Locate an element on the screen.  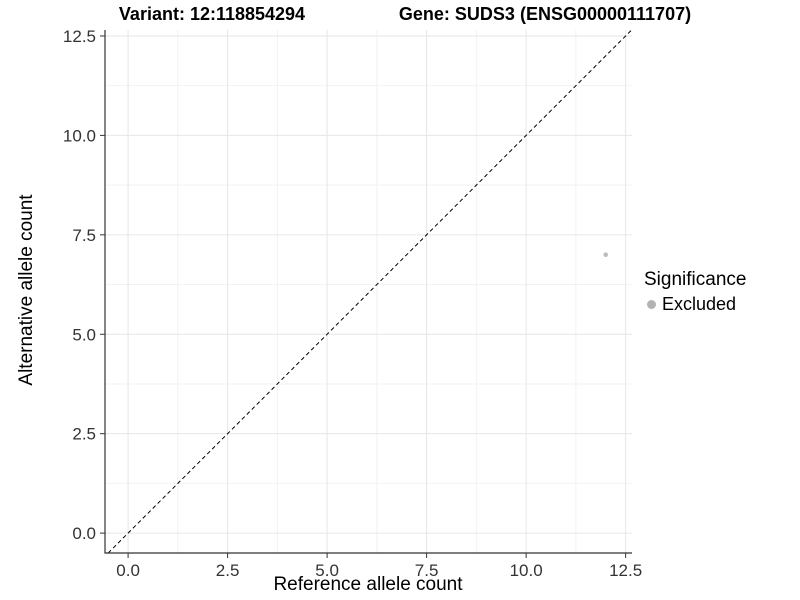
y-axis-title: Alternative allele count is located at coordinates (26, 290).